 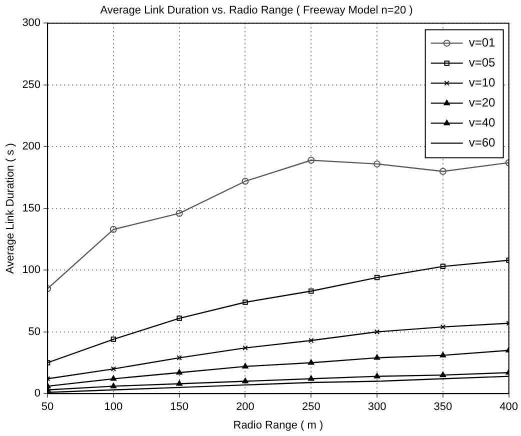 I want to click on legend-label: v=10, so click(x=482, y=83).